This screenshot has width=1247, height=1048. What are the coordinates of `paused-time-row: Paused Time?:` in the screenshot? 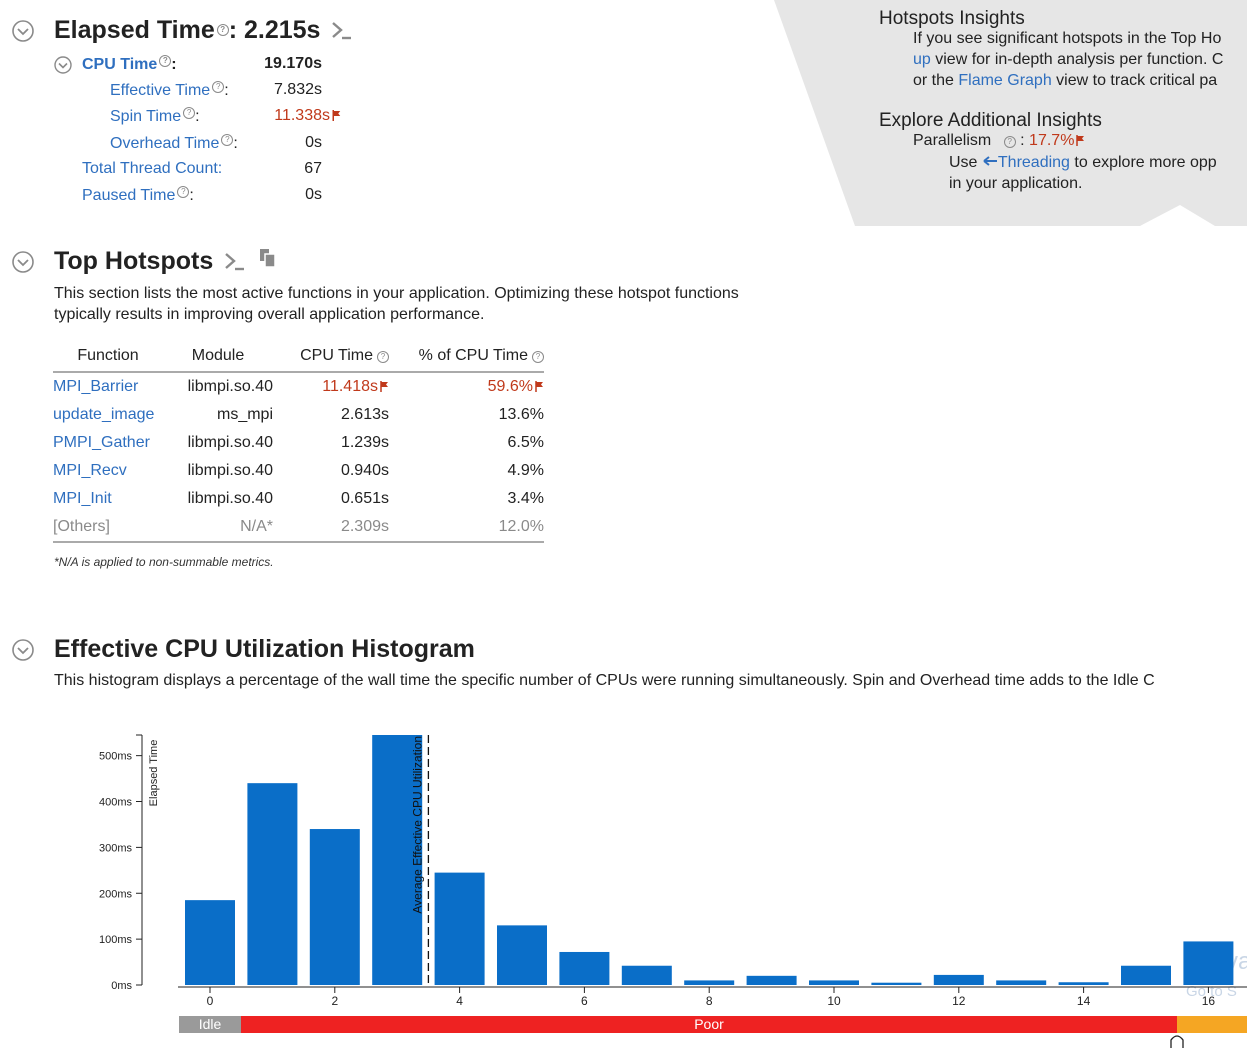 It's located at (138, 195).